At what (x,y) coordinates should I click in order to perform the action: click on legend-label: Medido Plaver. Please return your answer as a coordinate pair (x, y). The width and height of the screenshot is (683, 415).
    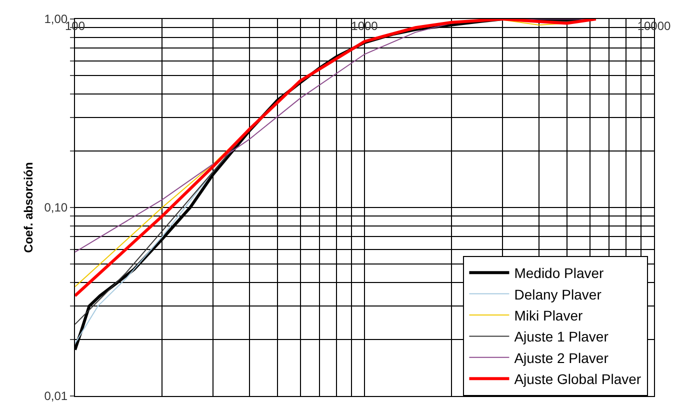
    Looking at the image, I should click on (559, 273).